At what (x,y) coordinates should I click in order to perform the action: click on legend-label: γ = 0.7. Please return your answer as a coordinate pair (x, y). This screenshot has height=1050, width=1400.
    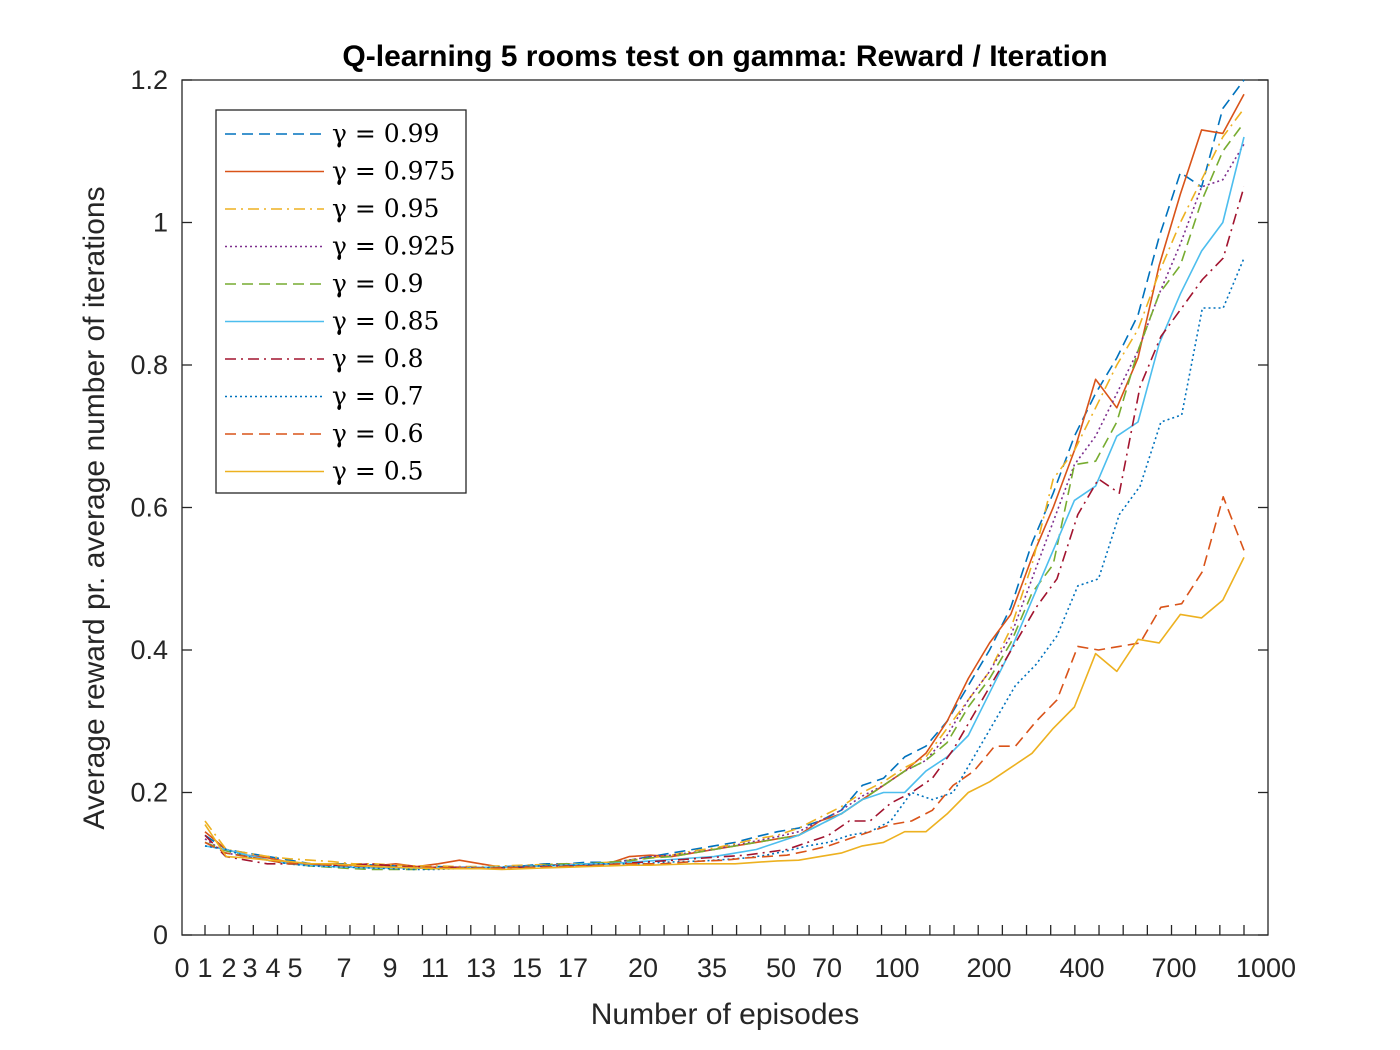
    Looking at the image, I should click on (378, 396).